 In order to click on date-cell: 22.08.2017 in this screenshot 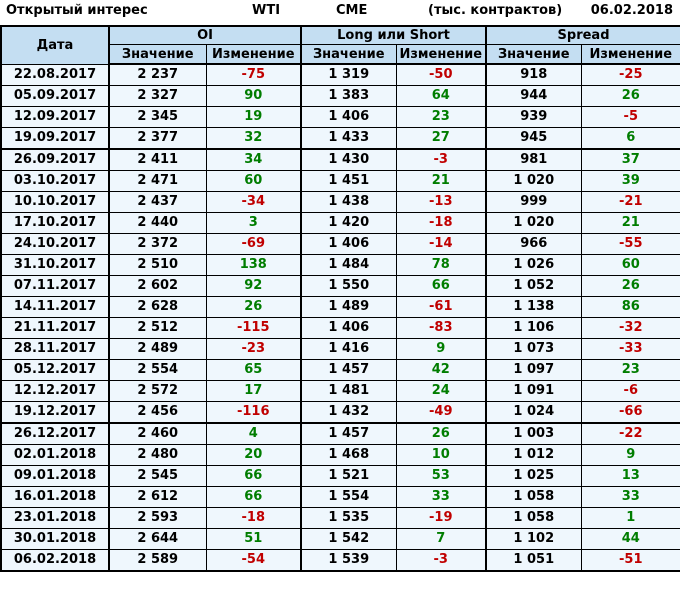, I will do `click(55, 74)`.